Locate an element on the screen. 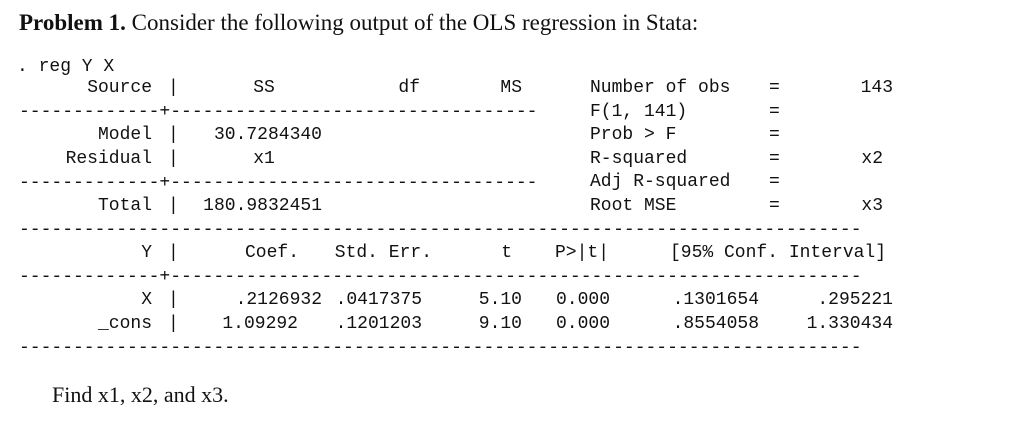 The width and height of the screenshot is (1024, 423). coef-row-ci-high: .295221 is located at coordinates (855, 300).